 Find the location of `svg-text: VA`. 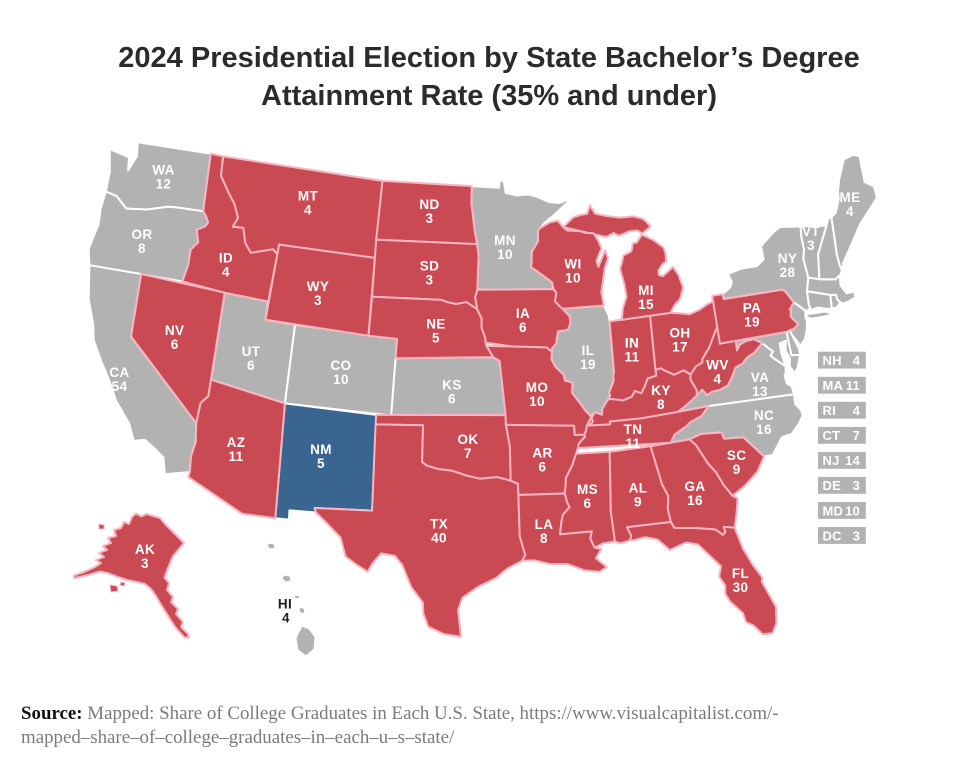

svg-text: VA is located at coordinates (760, 377).